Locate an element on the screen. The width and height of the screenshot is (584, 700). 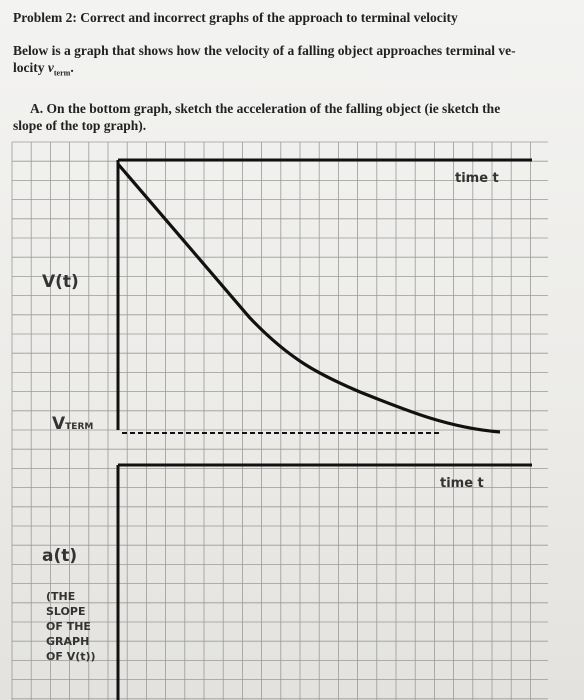
note-line: OF THE is located at coordinates (68, 626).